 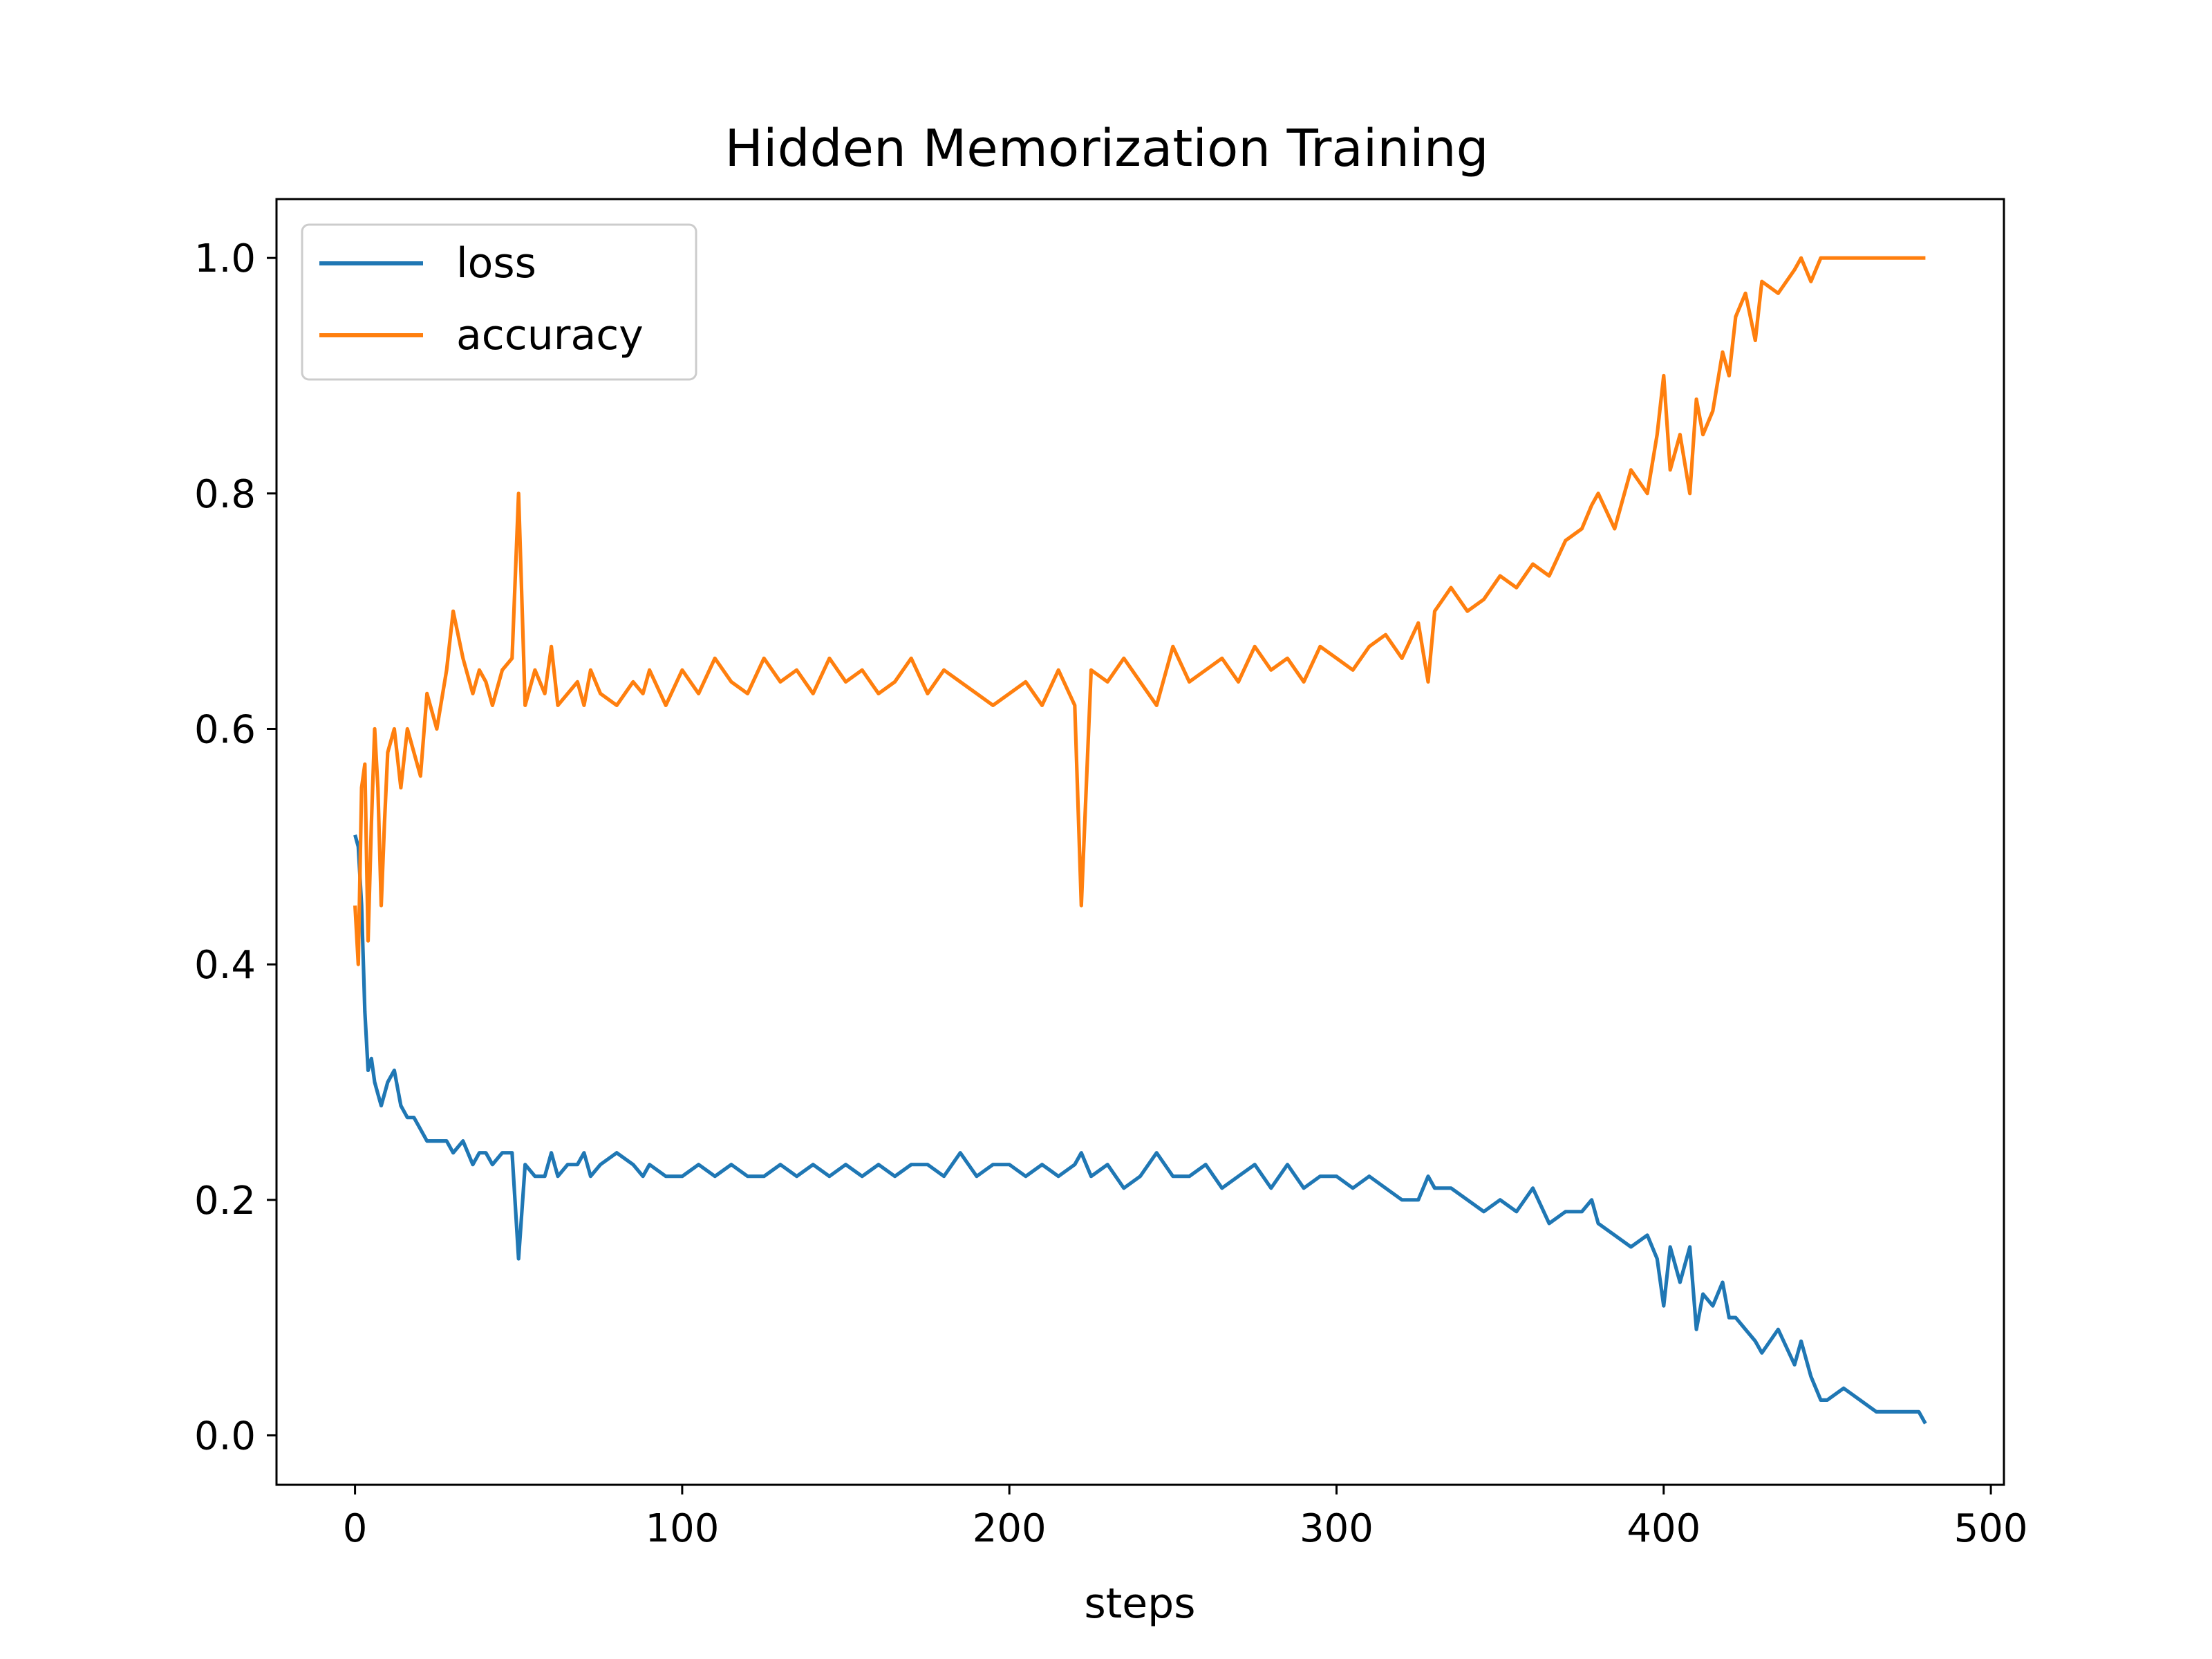 What do you see at coordinates (1010, 1529) in the screenshot?
I see `x-tick-label: 200` at bounding box center [1010, 1529].